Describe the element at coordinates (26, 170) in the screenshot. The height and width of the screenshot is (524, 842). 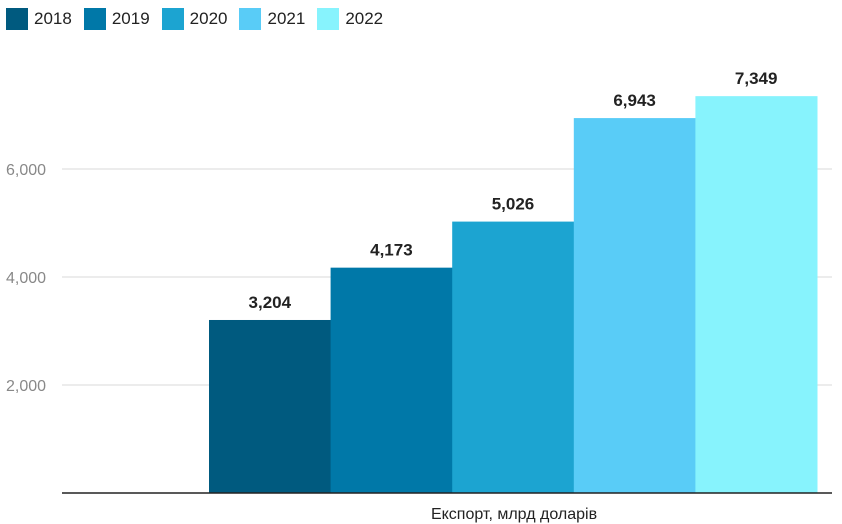
I see `y-tick-label: 6,000` at that location.